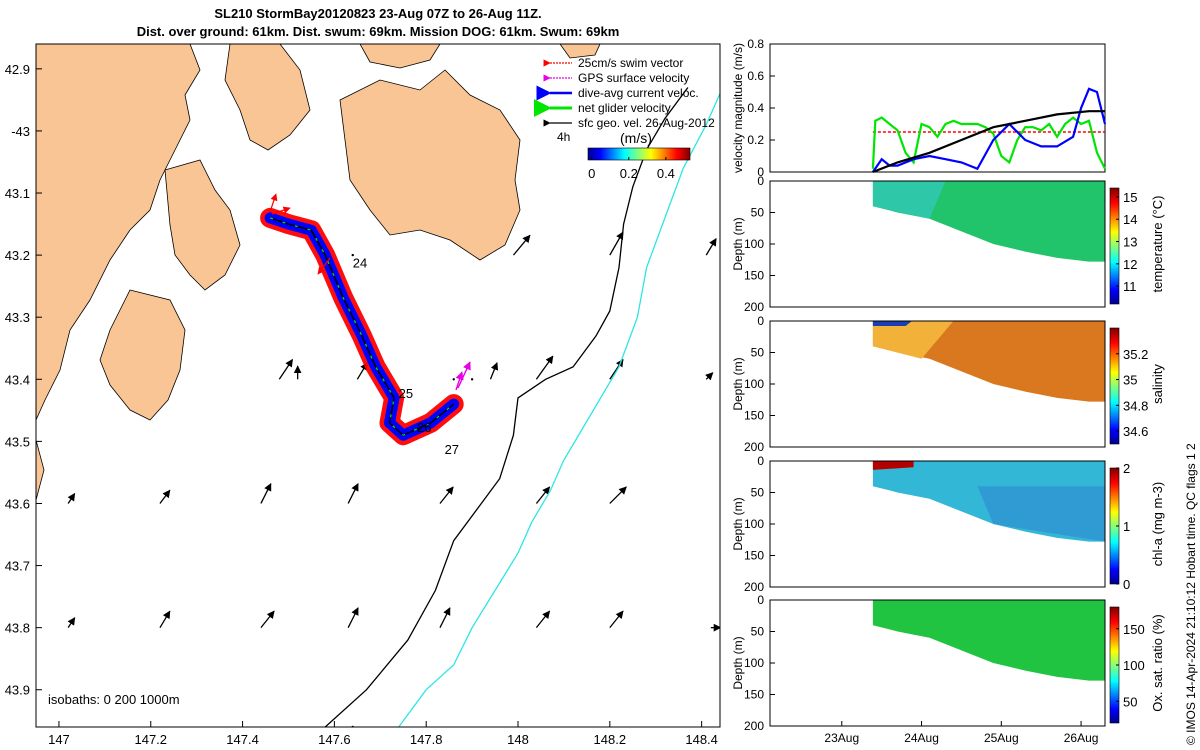  Describe the element at coordinates (1130, 380) in the screenshot. I see `section-1-ctick-label-2: 35` at that location.